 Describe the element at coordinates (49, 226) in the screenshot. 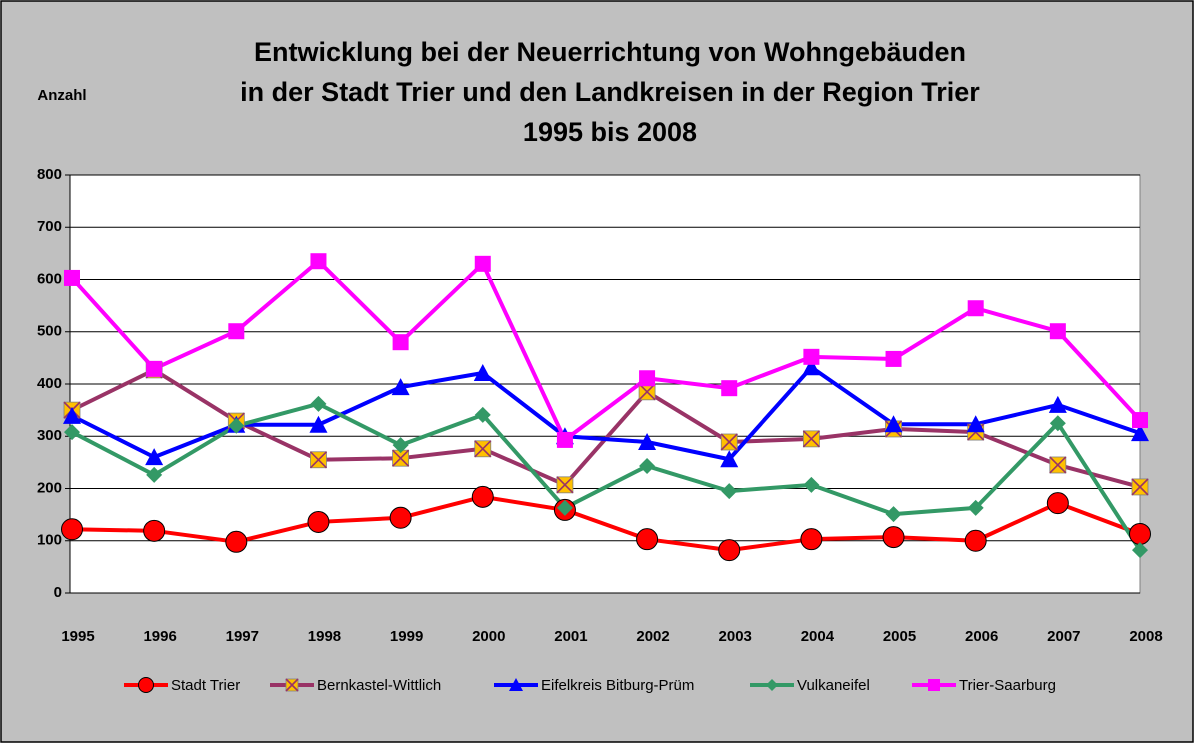

I see `y-tick-label: 700` at that location.